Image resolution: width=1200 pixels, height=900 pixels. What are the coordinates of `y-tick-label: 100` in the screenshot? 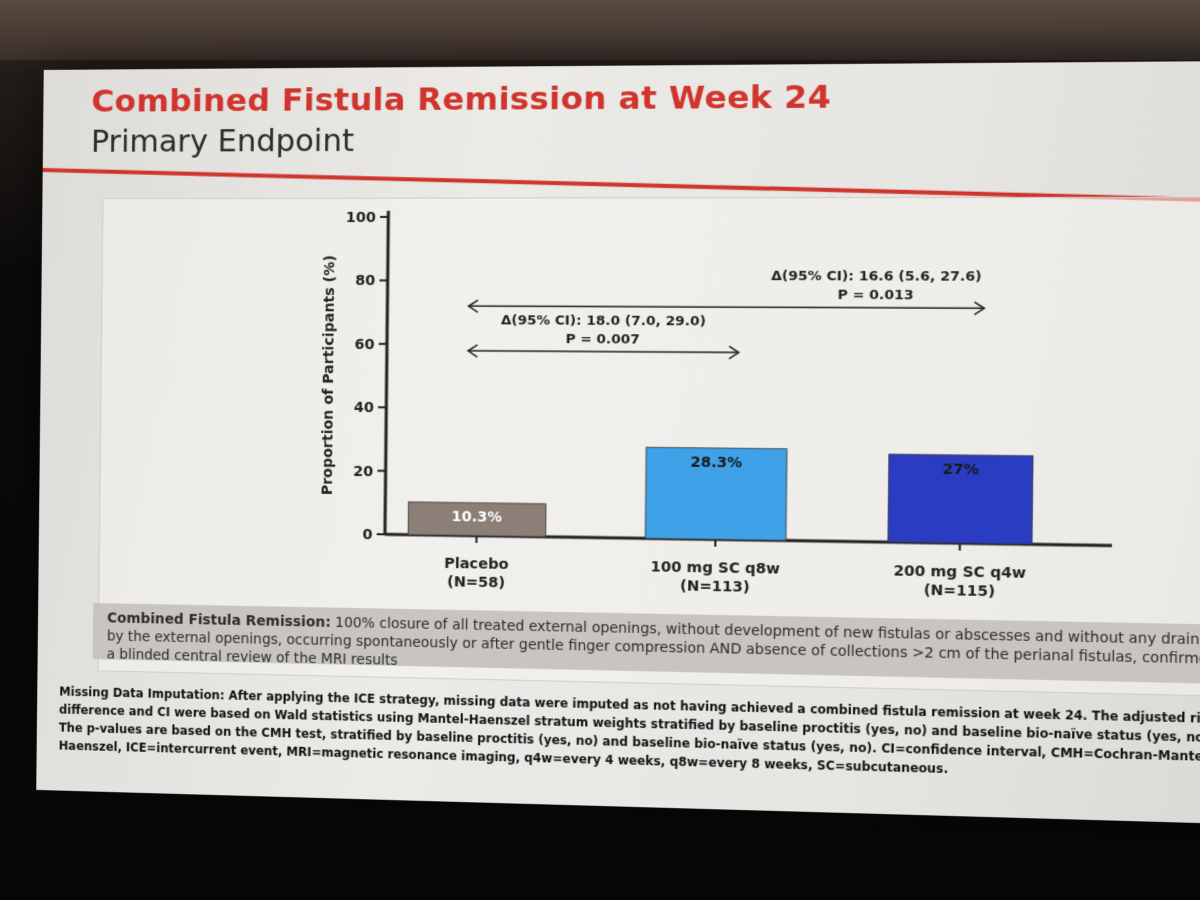 It's located at (361, 218).